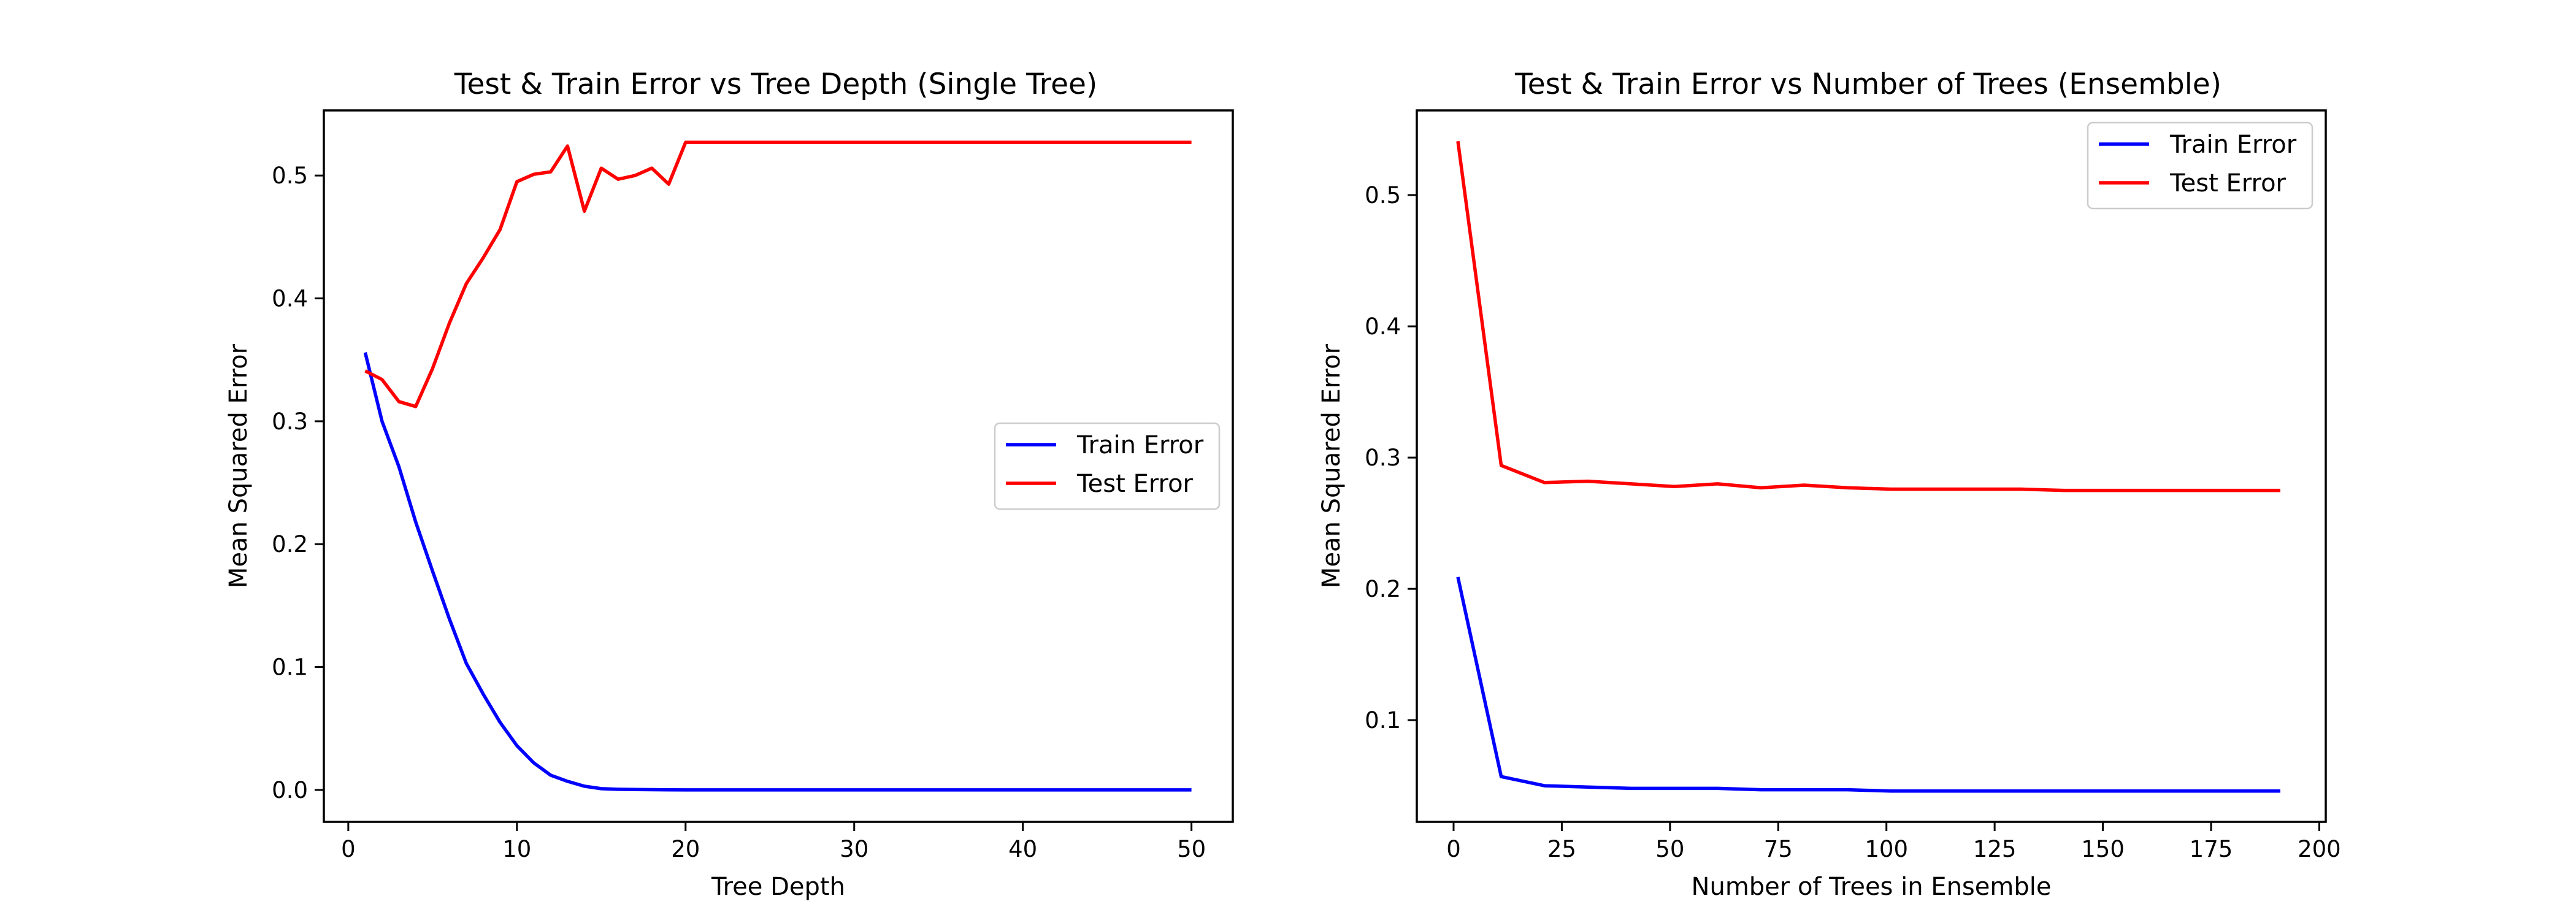 The height and width of the screenshot is (920, 2576). Describe the element at coordinates (1995, 849) in the screenshot. I see `x-tick-label: 125` at that location.